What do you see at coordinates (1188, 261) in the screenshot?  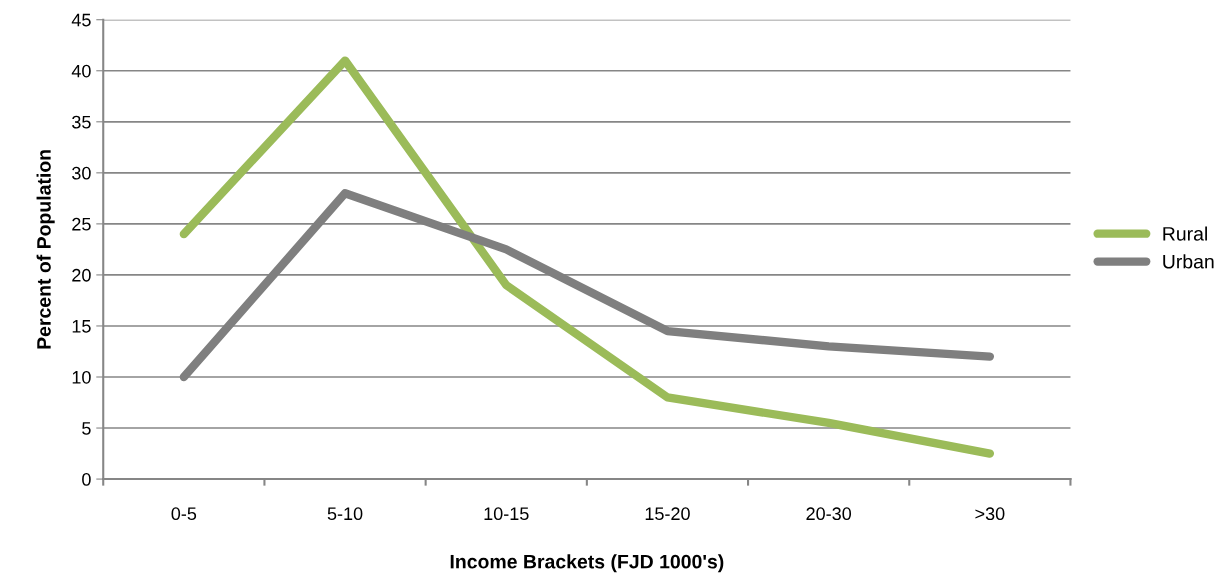 I see `legend-label: Urban` at bounding box center [1188, 261].